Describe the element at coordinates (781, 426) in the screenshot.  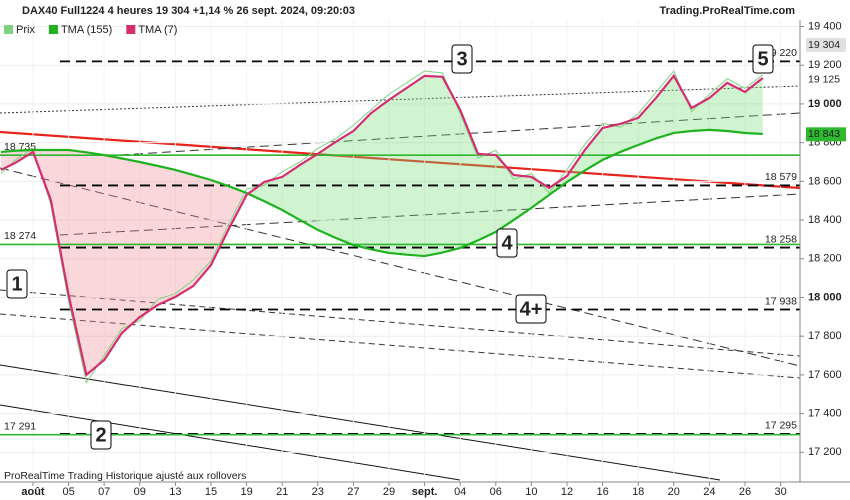
I see `level-label: 17 295` at that location.